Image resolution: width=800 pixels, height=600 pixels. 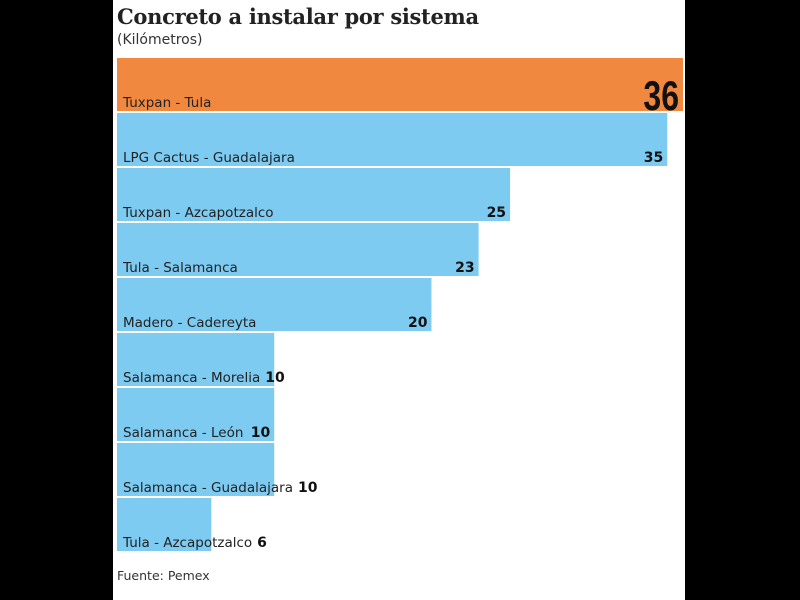 What do you see at coordinates (418, 323) in the screenshot?
I see `value-label: 20` at bounding box center [418, 323].